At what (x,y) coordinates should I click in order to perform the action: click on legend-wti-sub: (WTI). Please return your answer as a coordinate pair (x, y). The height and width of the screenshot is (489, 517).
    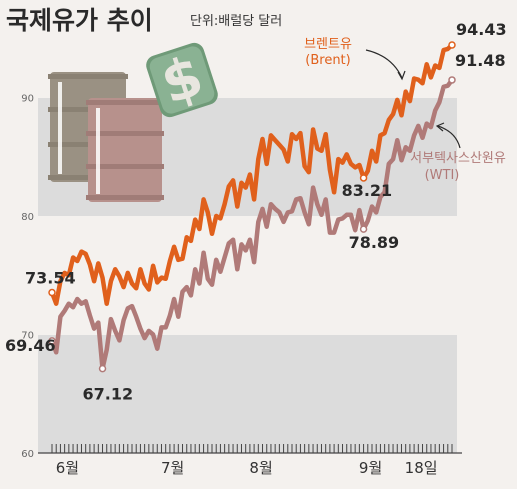
    Looking at the image, I should click on (442, 175).